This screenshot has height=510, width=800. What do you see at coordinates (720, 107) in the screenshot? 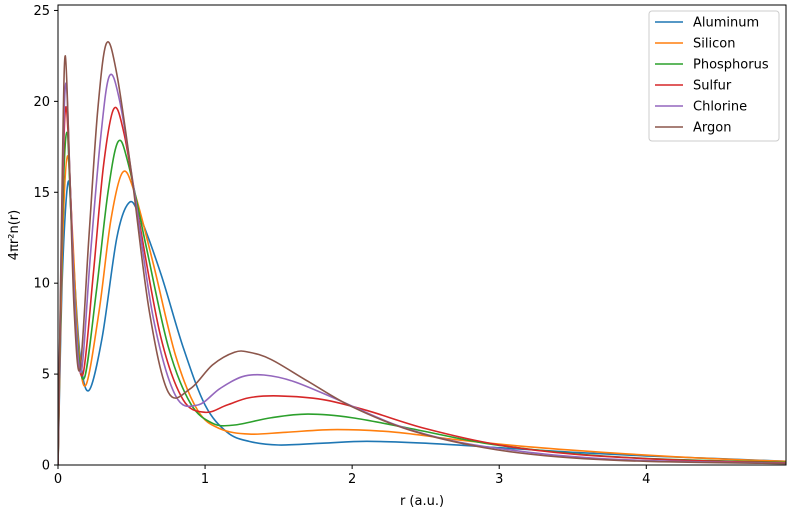
I see `legend-label-chlorine: Chlorine` at bounding box center [720, 107].